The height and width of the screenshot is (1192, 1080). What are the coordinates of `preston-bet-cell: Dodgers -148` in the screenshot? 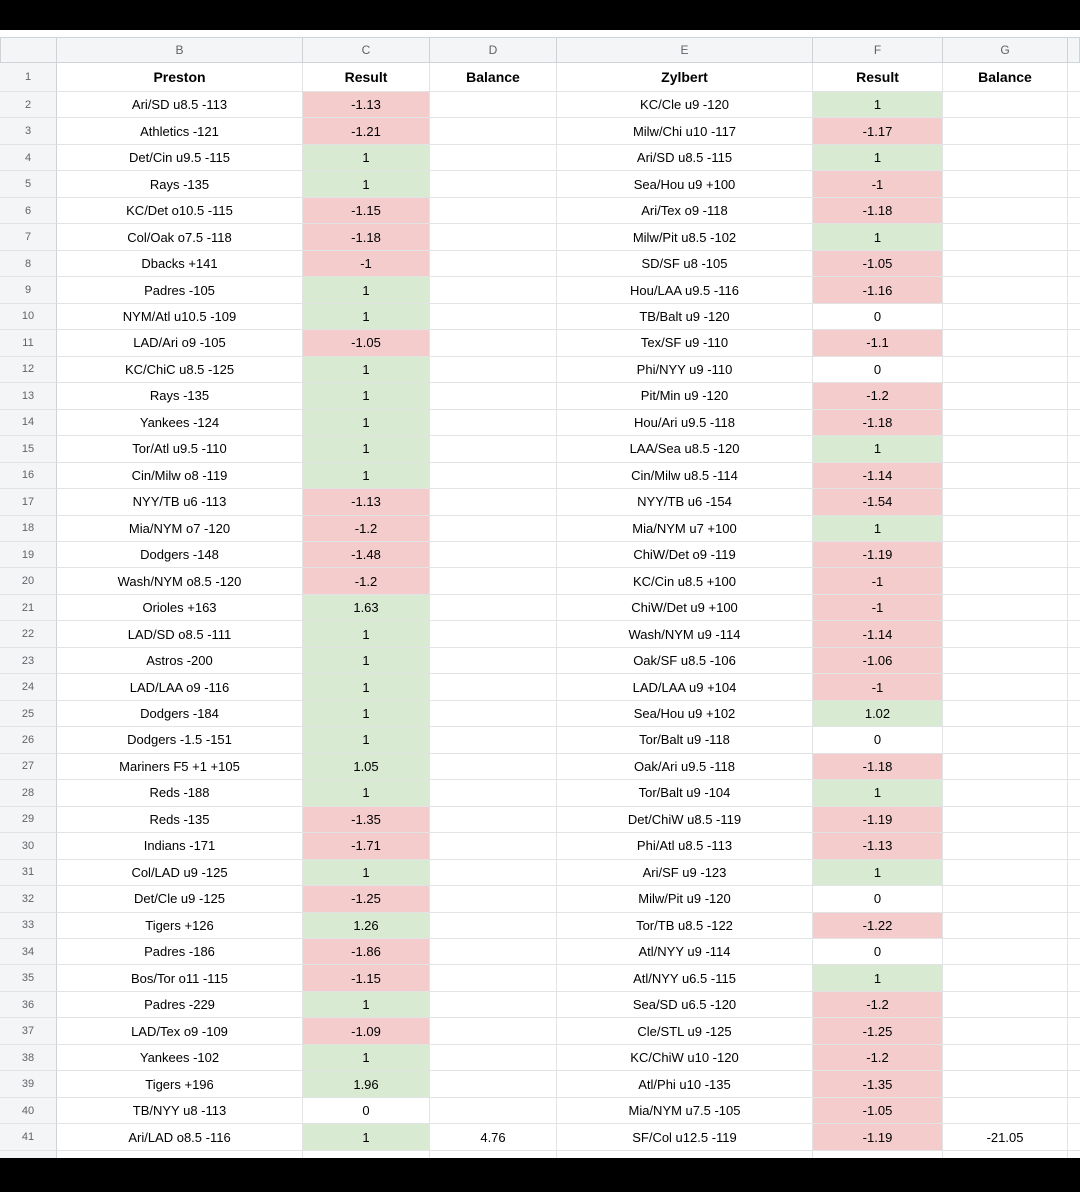 It's located at (180, 555).